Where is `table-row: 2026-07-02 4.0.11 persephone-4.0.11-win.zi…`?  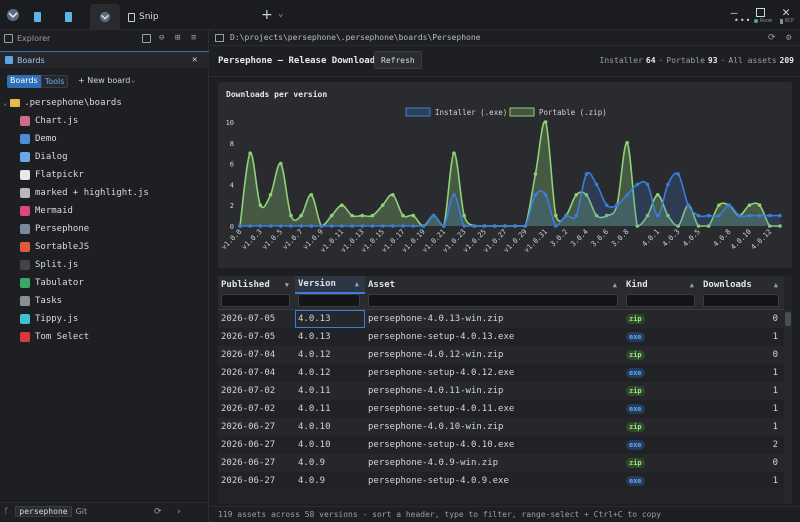
table-row: 2026-07-02 4.0.11 persephone-4.0.11-win.zi… is located at coordinates (501, 391).